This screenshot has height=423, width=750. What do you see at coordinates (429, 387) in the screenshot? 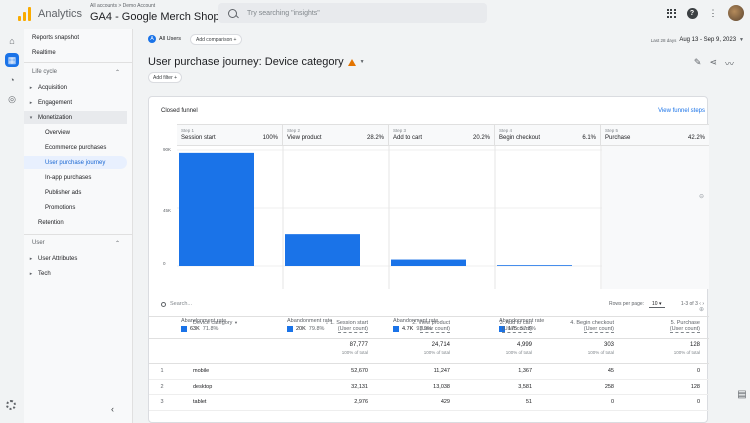
I see `table-row: 2 desktop 32,131 13,038 3,581 258 128` at bounding box center [429, 387].